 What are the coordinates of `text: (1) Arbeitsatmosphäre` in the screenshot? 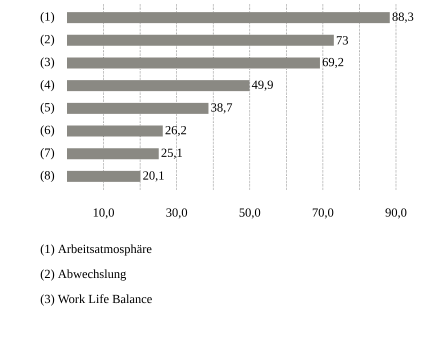 It's located at (96, 250).